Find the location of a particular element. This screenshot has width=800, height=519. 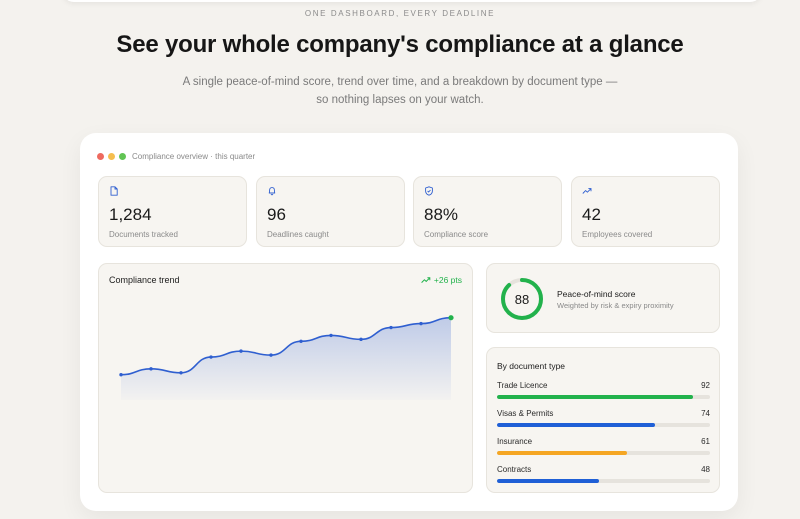

trend-delta: +26 pts is located at coordinates (441, 280).